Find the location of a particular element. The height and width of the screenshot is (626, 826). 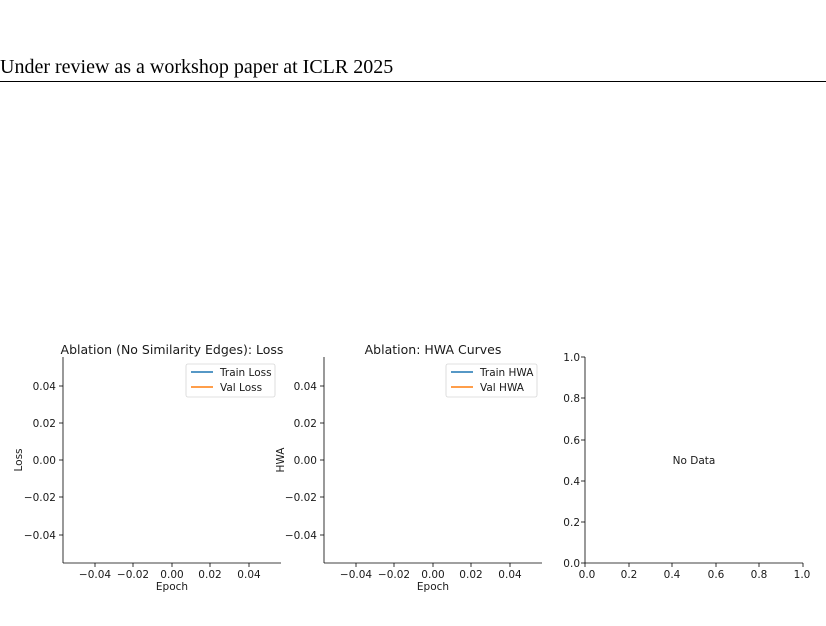

panel-hwa-xlabel: Epoch is located at coordinates (433, 587).